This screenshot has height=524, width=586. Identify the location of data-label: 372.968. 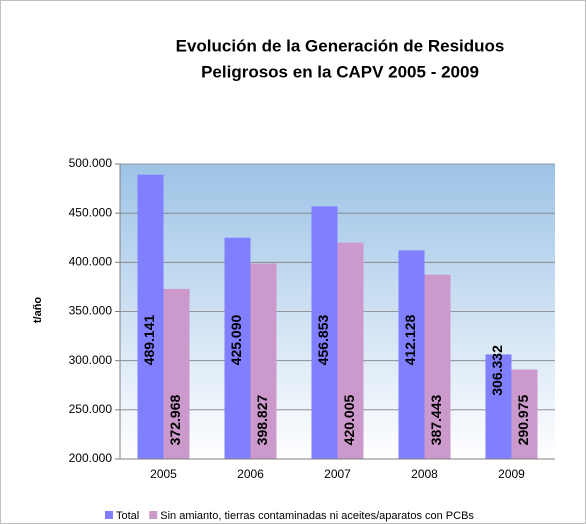
(175, 419).